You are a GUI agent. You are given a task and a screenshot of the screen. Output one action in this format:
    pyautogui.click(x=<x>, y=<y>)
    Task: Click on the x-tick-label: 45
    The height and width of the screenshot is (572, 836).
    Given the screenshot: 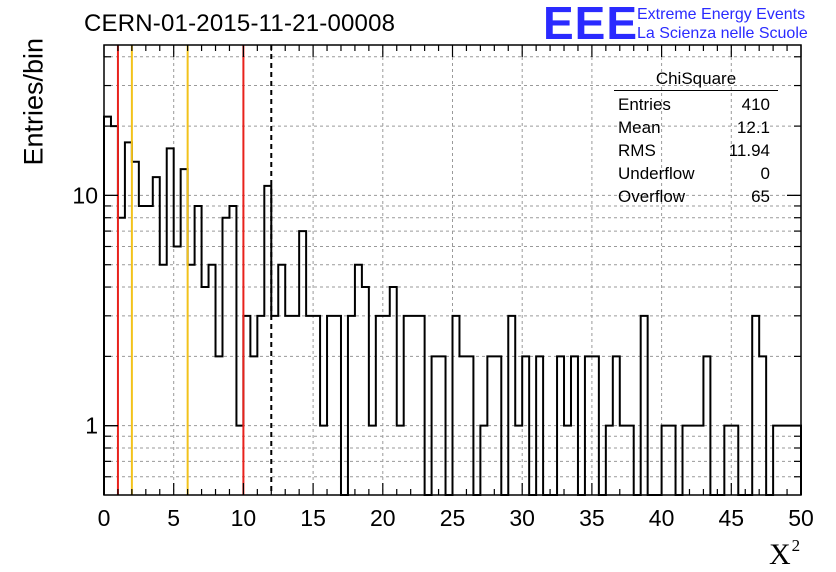 What is the action you would take?
    pyautogui.click(x=732, y=518)
    